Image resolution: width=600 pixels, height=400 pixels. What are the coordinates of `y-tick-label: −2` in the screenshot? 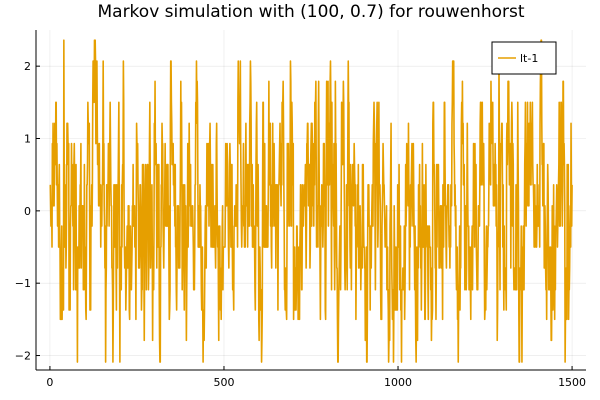 It's located at (23, 356).